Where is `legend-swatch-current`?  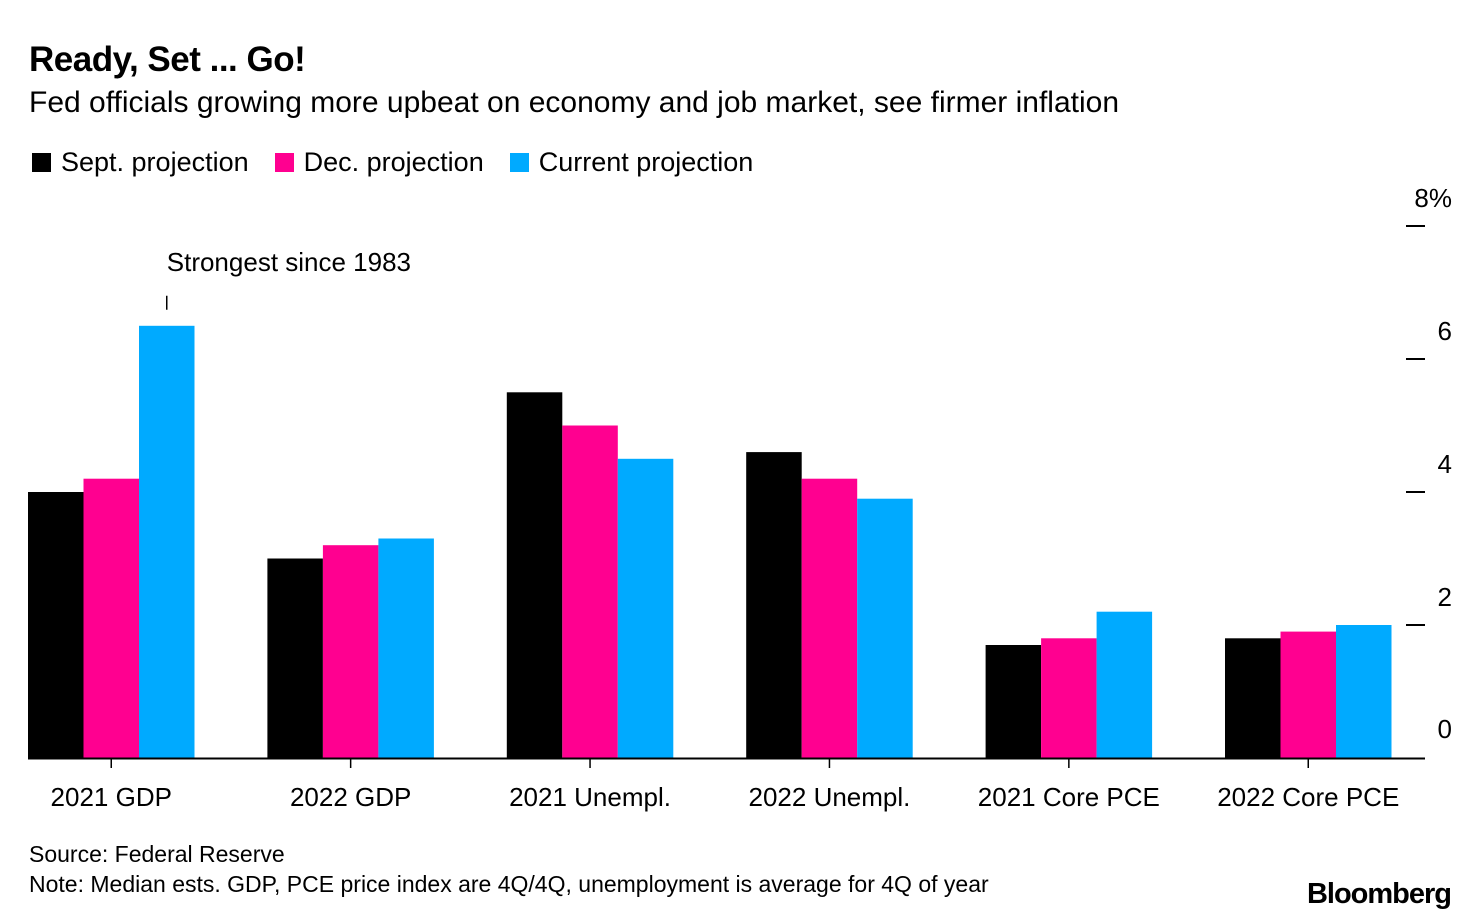 legend-swatch-current is located at coordinates (519, 162).